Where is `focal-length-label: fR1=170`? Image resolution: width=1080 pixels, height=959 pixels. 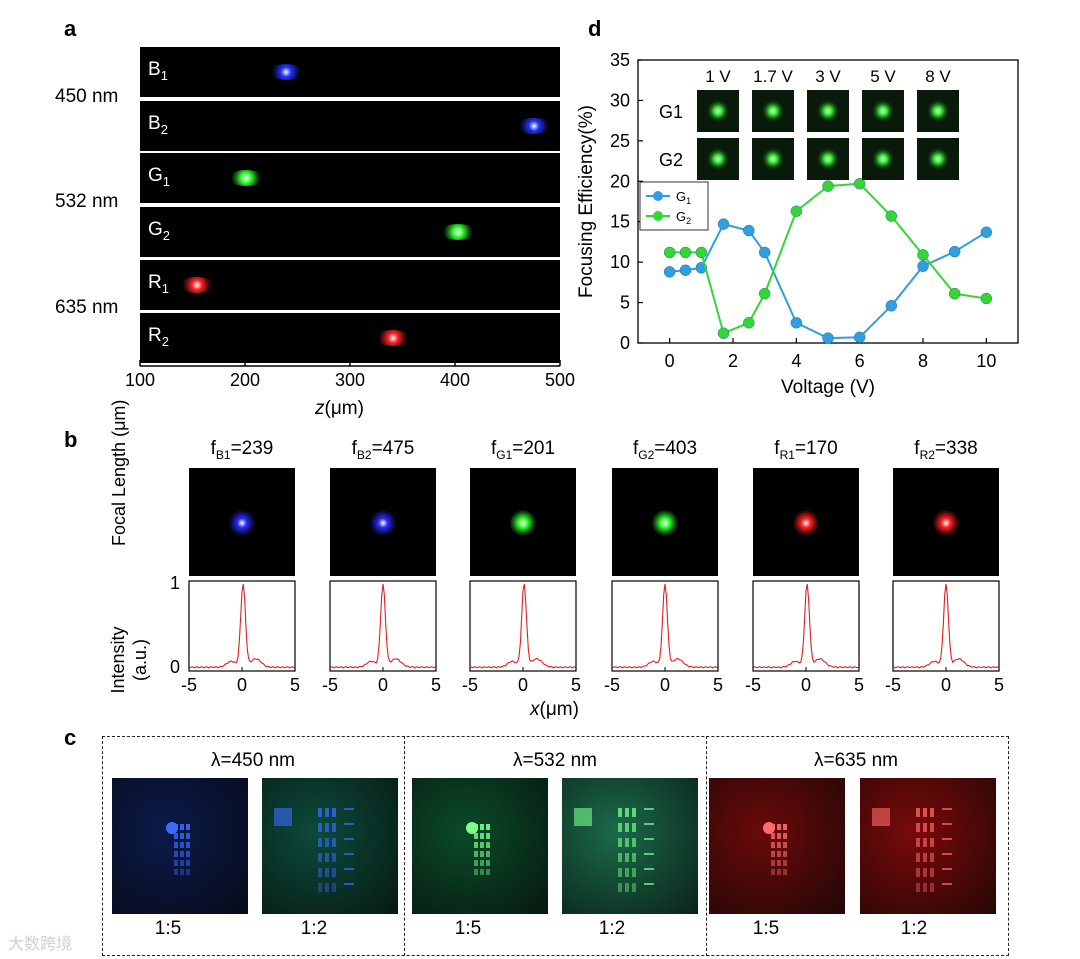 focal-length-label: fR1=170 is located at coordinates (806, 450).